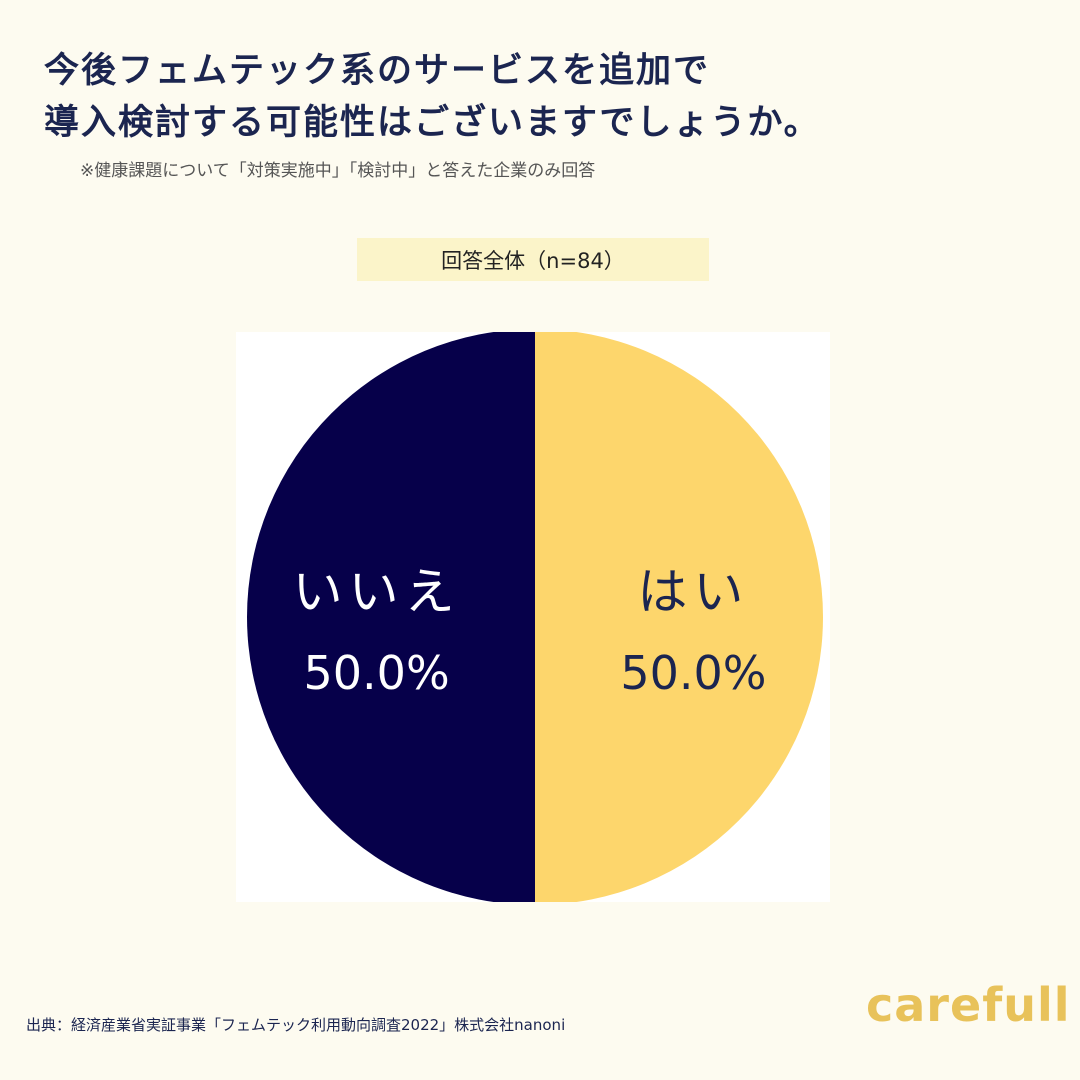 The image size is (1080, 1080). Describe the element at coordinates (377, 673) in the screenshot. I see `slice-value-label-1: 50.0%` at that location.